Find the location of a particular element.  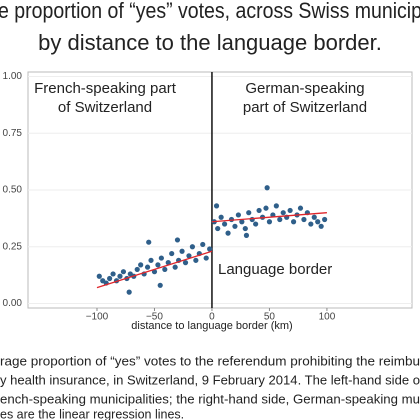

y-tick-label: 0.50 is located at coordinates (13, 190).